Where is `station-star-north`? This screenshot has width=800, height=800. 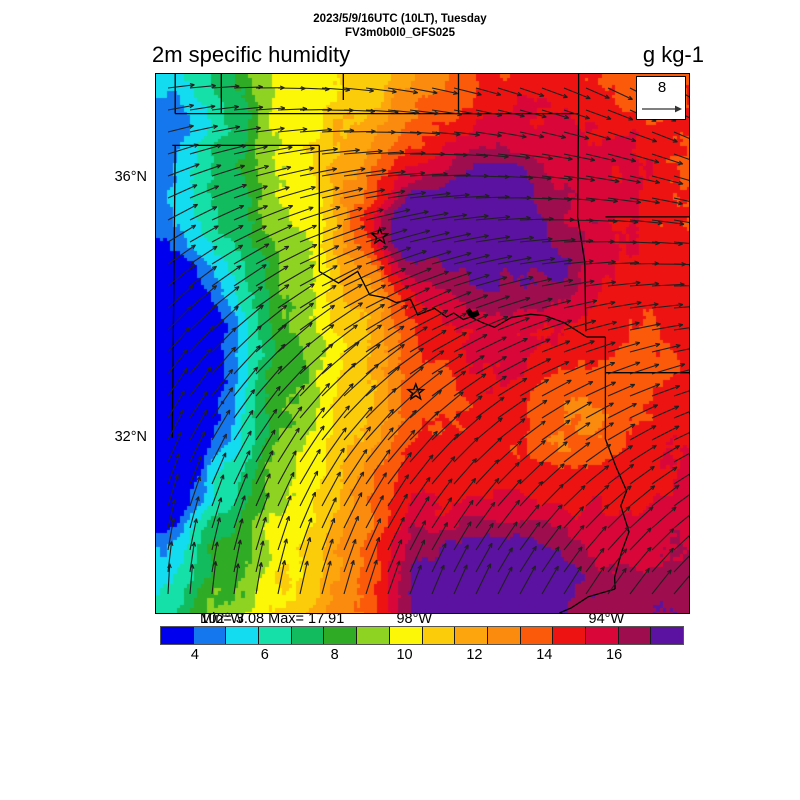 station-star-north is located at coordinates (380, 235).